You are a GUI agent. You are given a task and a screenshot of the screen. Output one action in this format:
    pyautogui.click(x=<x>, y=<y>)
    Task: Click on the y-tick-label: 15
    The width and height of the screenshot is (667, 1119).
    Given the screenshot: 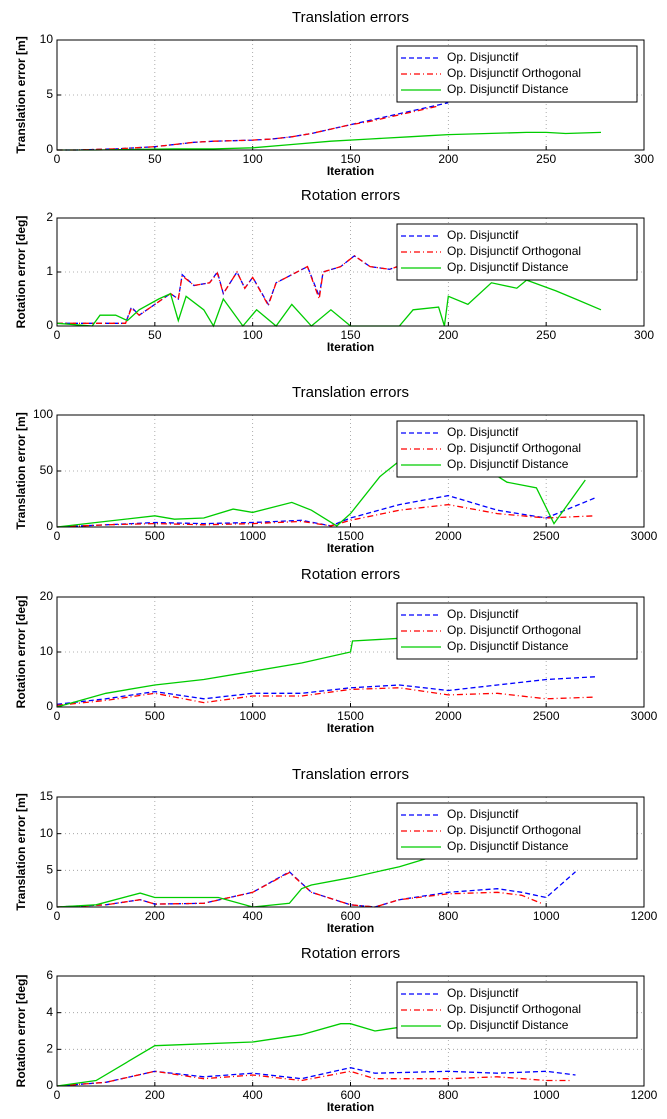 What is the action you would take?
    pyautogui.click(x=47, y=796)
    